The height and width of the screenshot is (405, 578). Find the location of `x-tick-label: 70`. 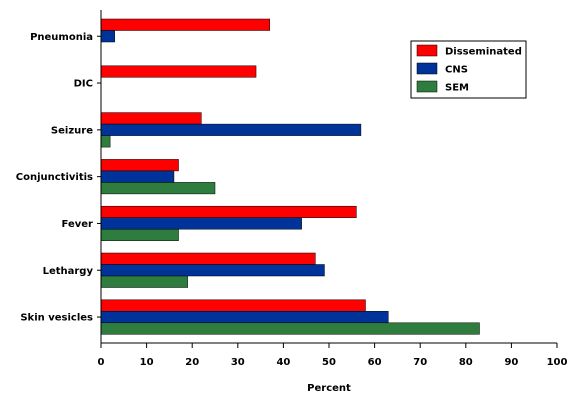

x-tick-label: 70 is located at coordinates (420, 362).